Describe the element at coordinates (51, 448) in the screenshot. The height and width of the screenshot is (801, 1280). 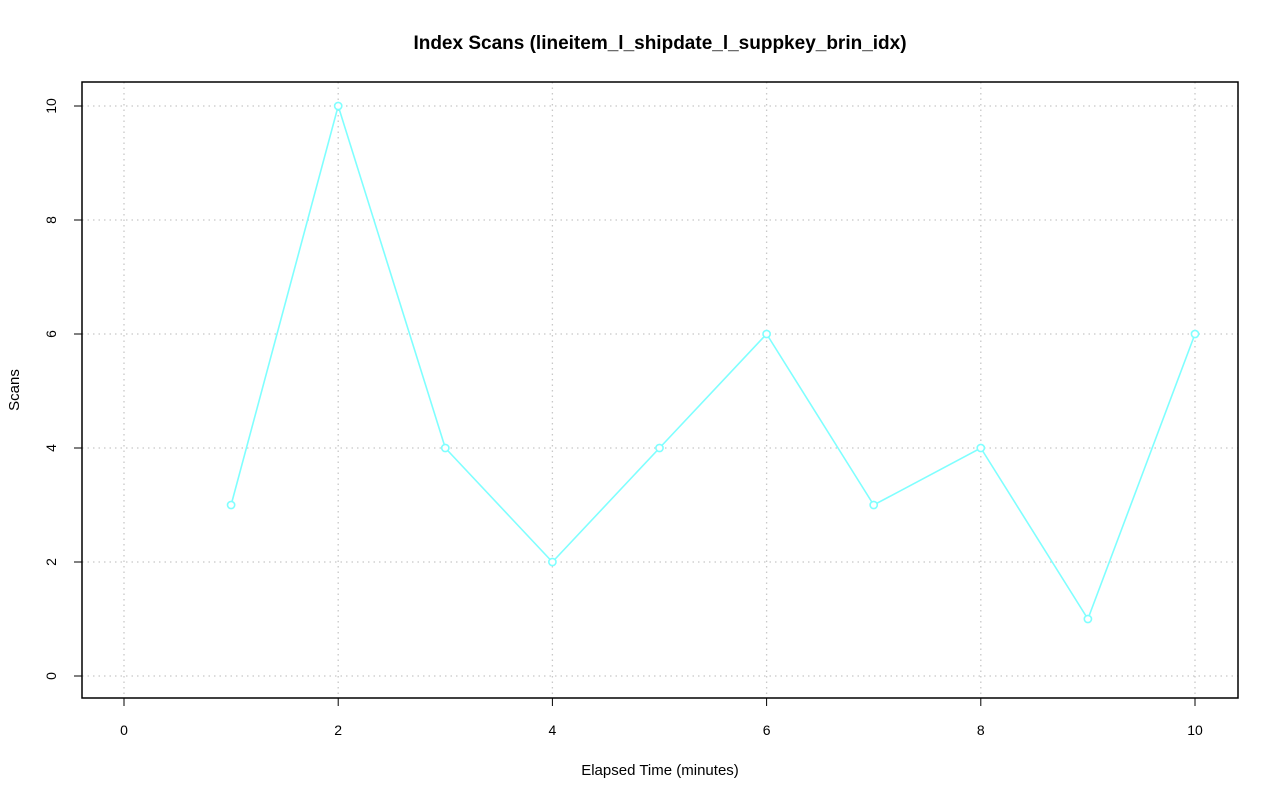
I see `y-tick-label: 4` at that location.